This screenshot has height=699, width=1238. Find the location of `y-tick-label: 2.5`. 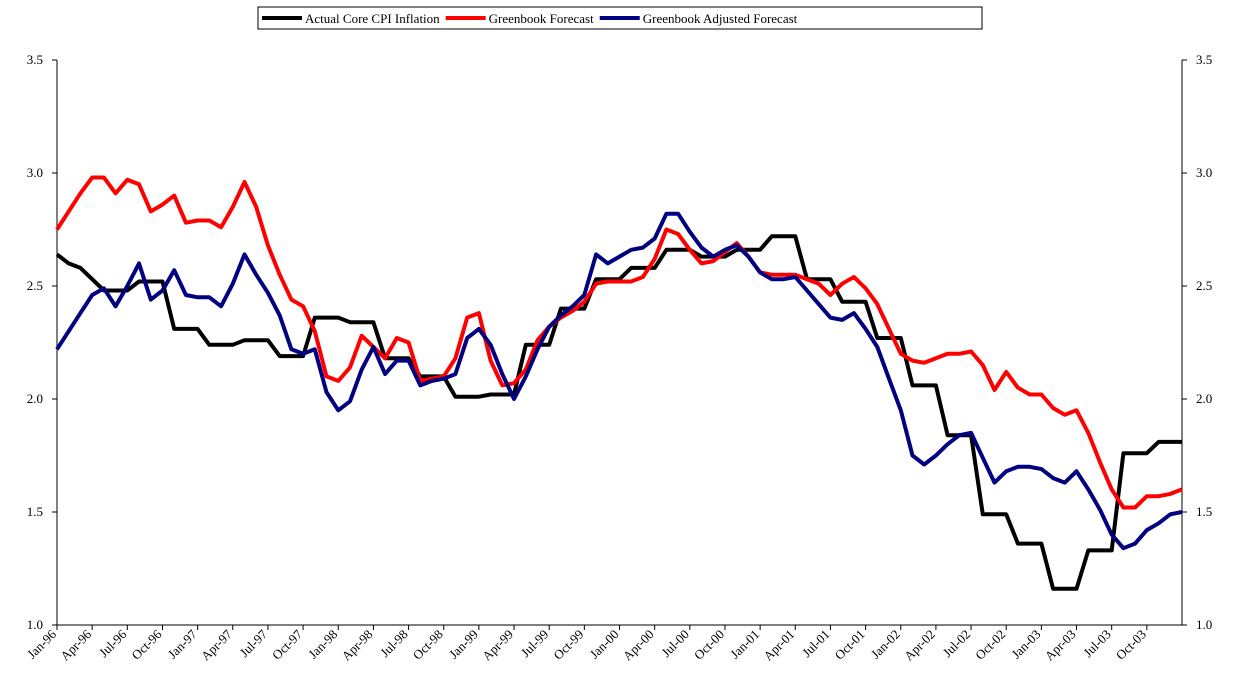

y-tick-label: 2.5 is located at coordinates (35, 285).